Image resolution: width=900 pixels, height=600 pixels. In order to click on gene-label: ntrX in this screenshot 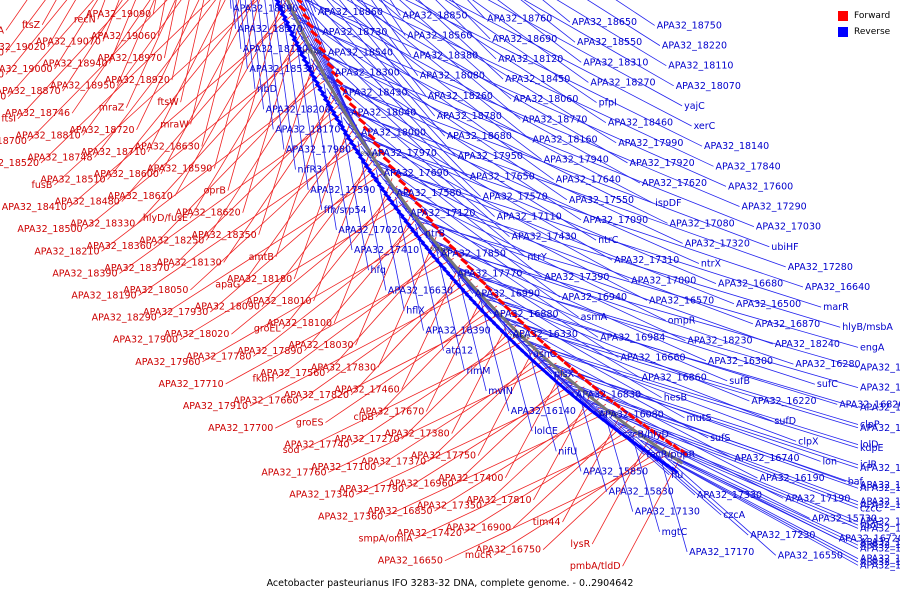, I will do `click(711, 264)`.